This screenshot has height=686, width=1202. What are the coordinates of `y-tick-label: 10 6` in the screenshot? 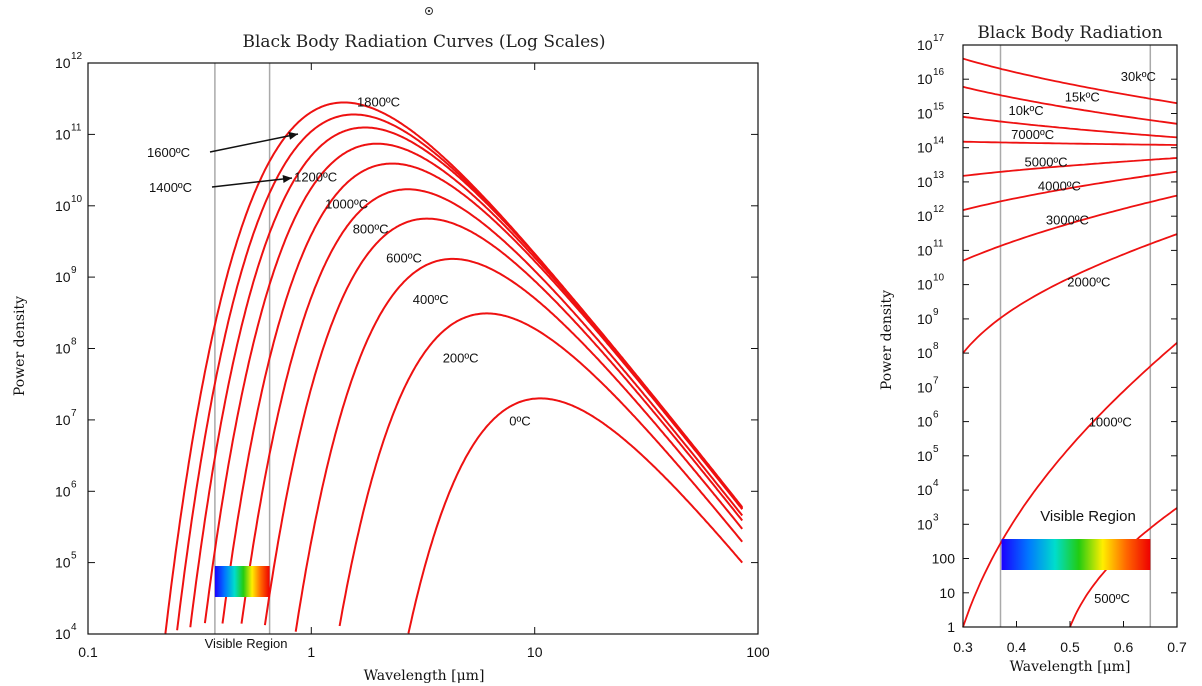 It's located at (66, 489).